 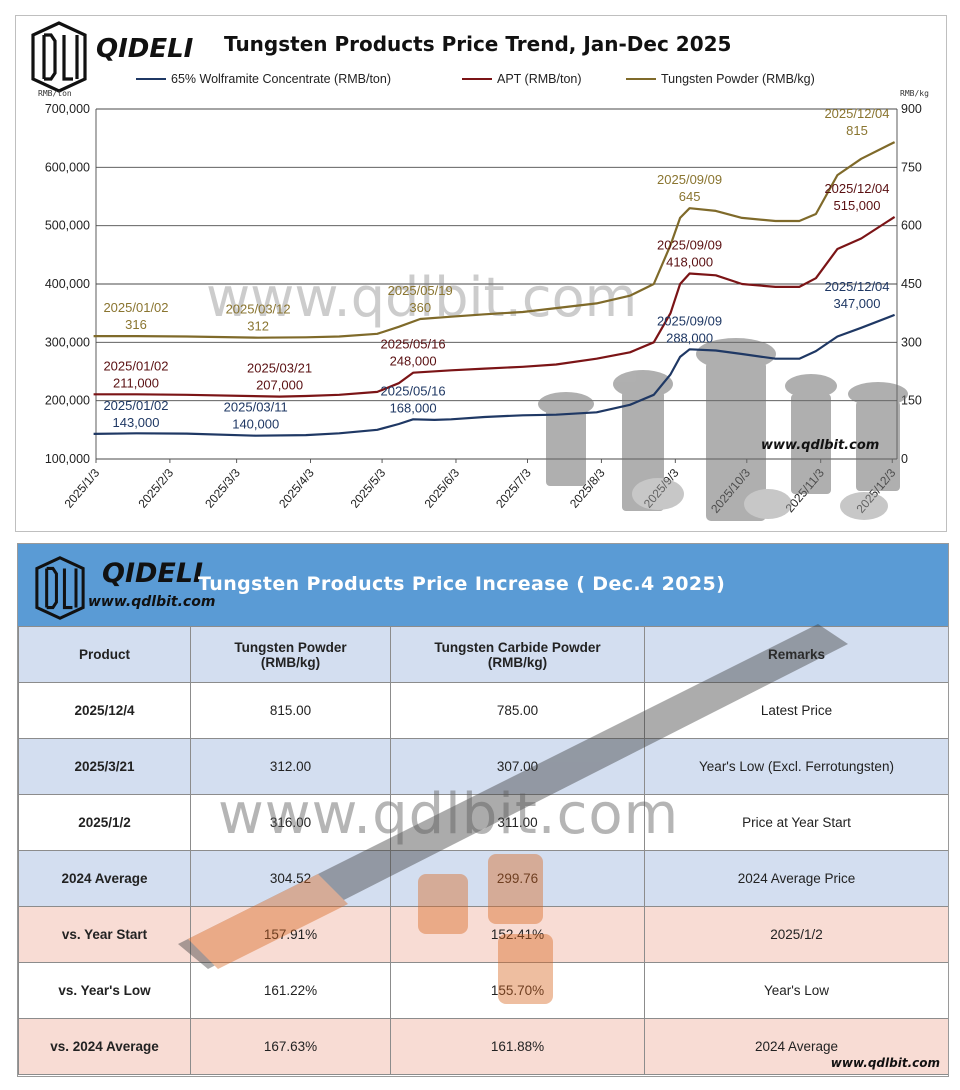 What do you see at coordinates (145, 49) in the screenshot?
I see `brand-name: QIDELI` at bounding box center [145, 49].